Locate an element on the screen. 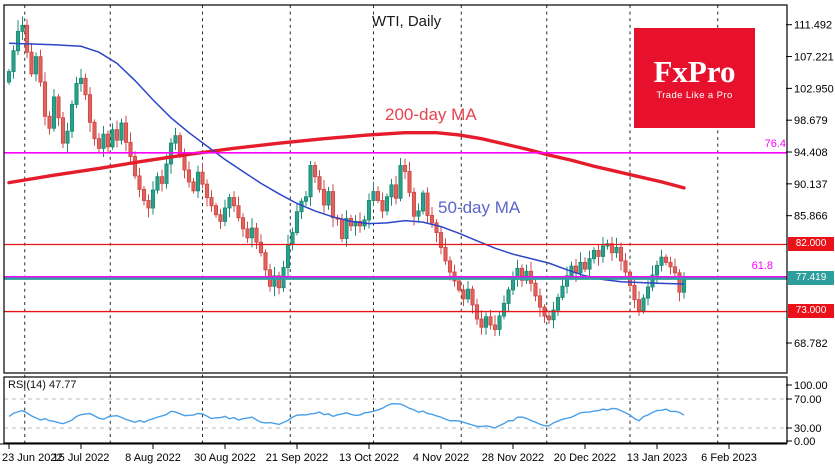 The image size is (835, 470). x-axis-label: 13 Oct 2022 is located at coordinates (369, 458).